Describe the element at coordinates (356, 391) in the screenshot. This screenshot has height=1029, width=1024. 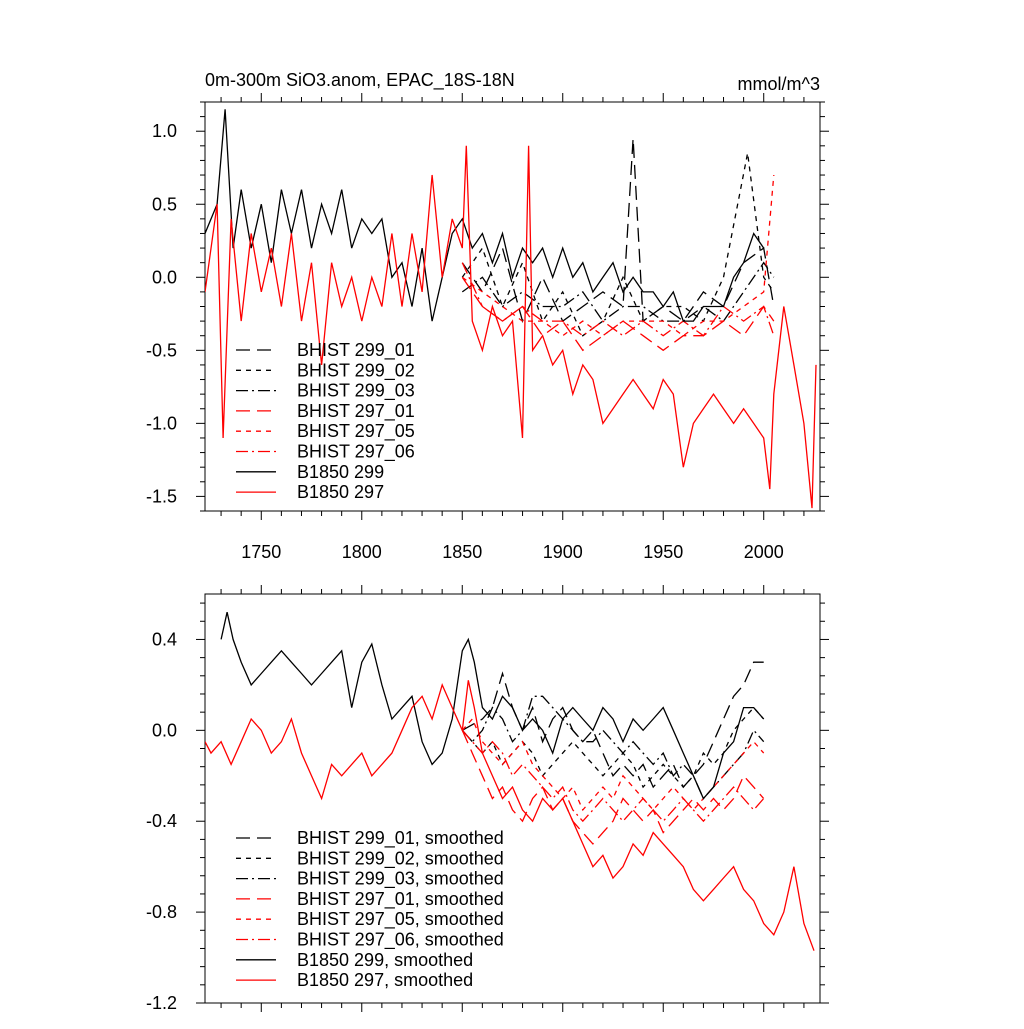
I see `legend-label: BHIST 299_03` at that location.